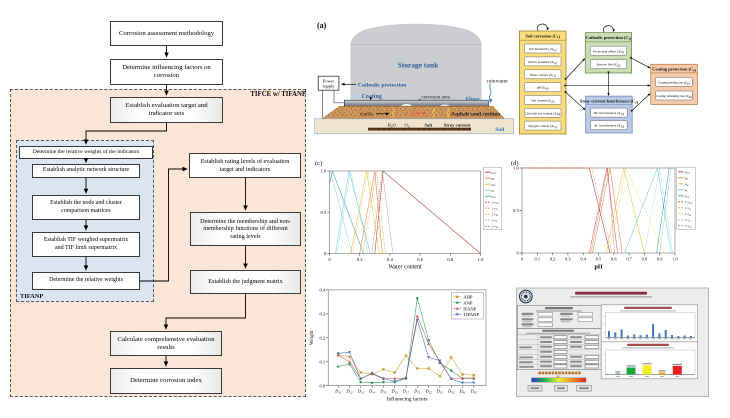  Describe the element at coordinates (608, 65) in the screenshot. I see `svg-text: Service life (X22)` at that location.